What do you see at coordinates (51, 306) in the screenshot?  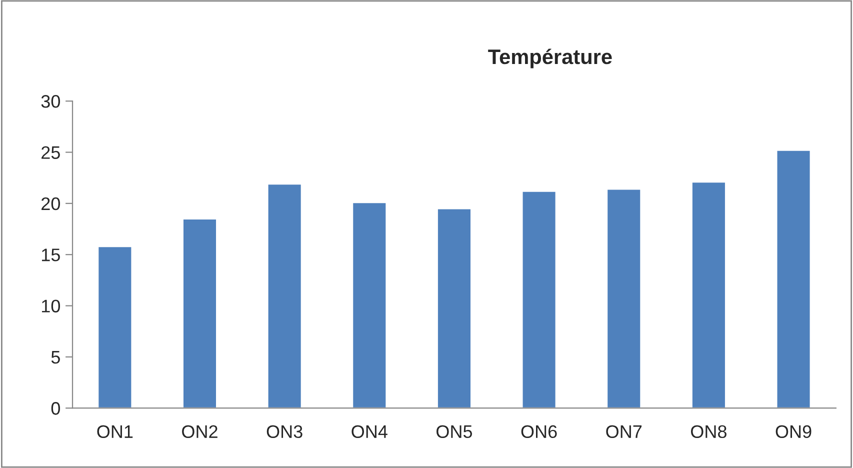 I see `y-tick-label: 10` at bounding box center [51, 306].